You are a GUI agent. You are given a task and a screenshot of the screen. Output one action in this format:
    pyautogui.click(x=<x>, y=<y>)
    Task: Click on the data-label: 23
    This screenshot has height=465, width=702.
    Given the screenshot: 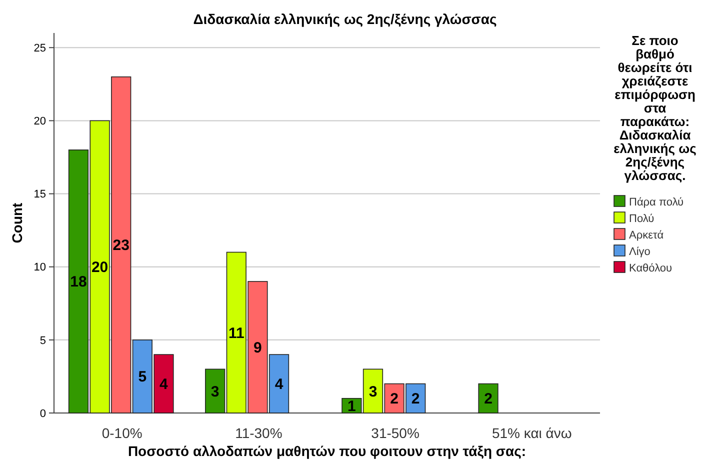 What is the action you would take?
    pyautogui.click(x=121, y=245)
    